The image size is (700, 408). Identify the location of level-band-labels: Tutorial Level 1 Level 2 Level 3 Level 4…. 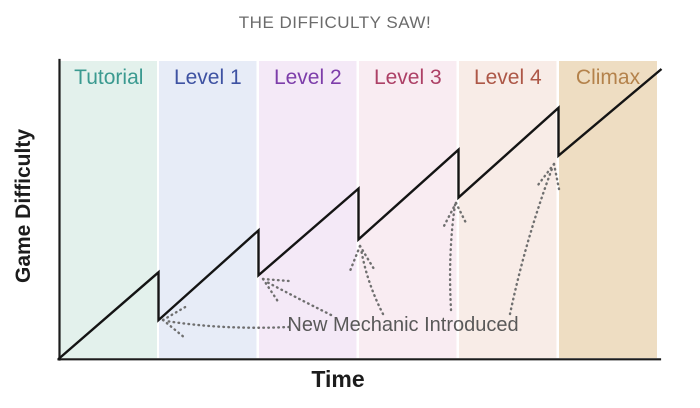
(357, 77).